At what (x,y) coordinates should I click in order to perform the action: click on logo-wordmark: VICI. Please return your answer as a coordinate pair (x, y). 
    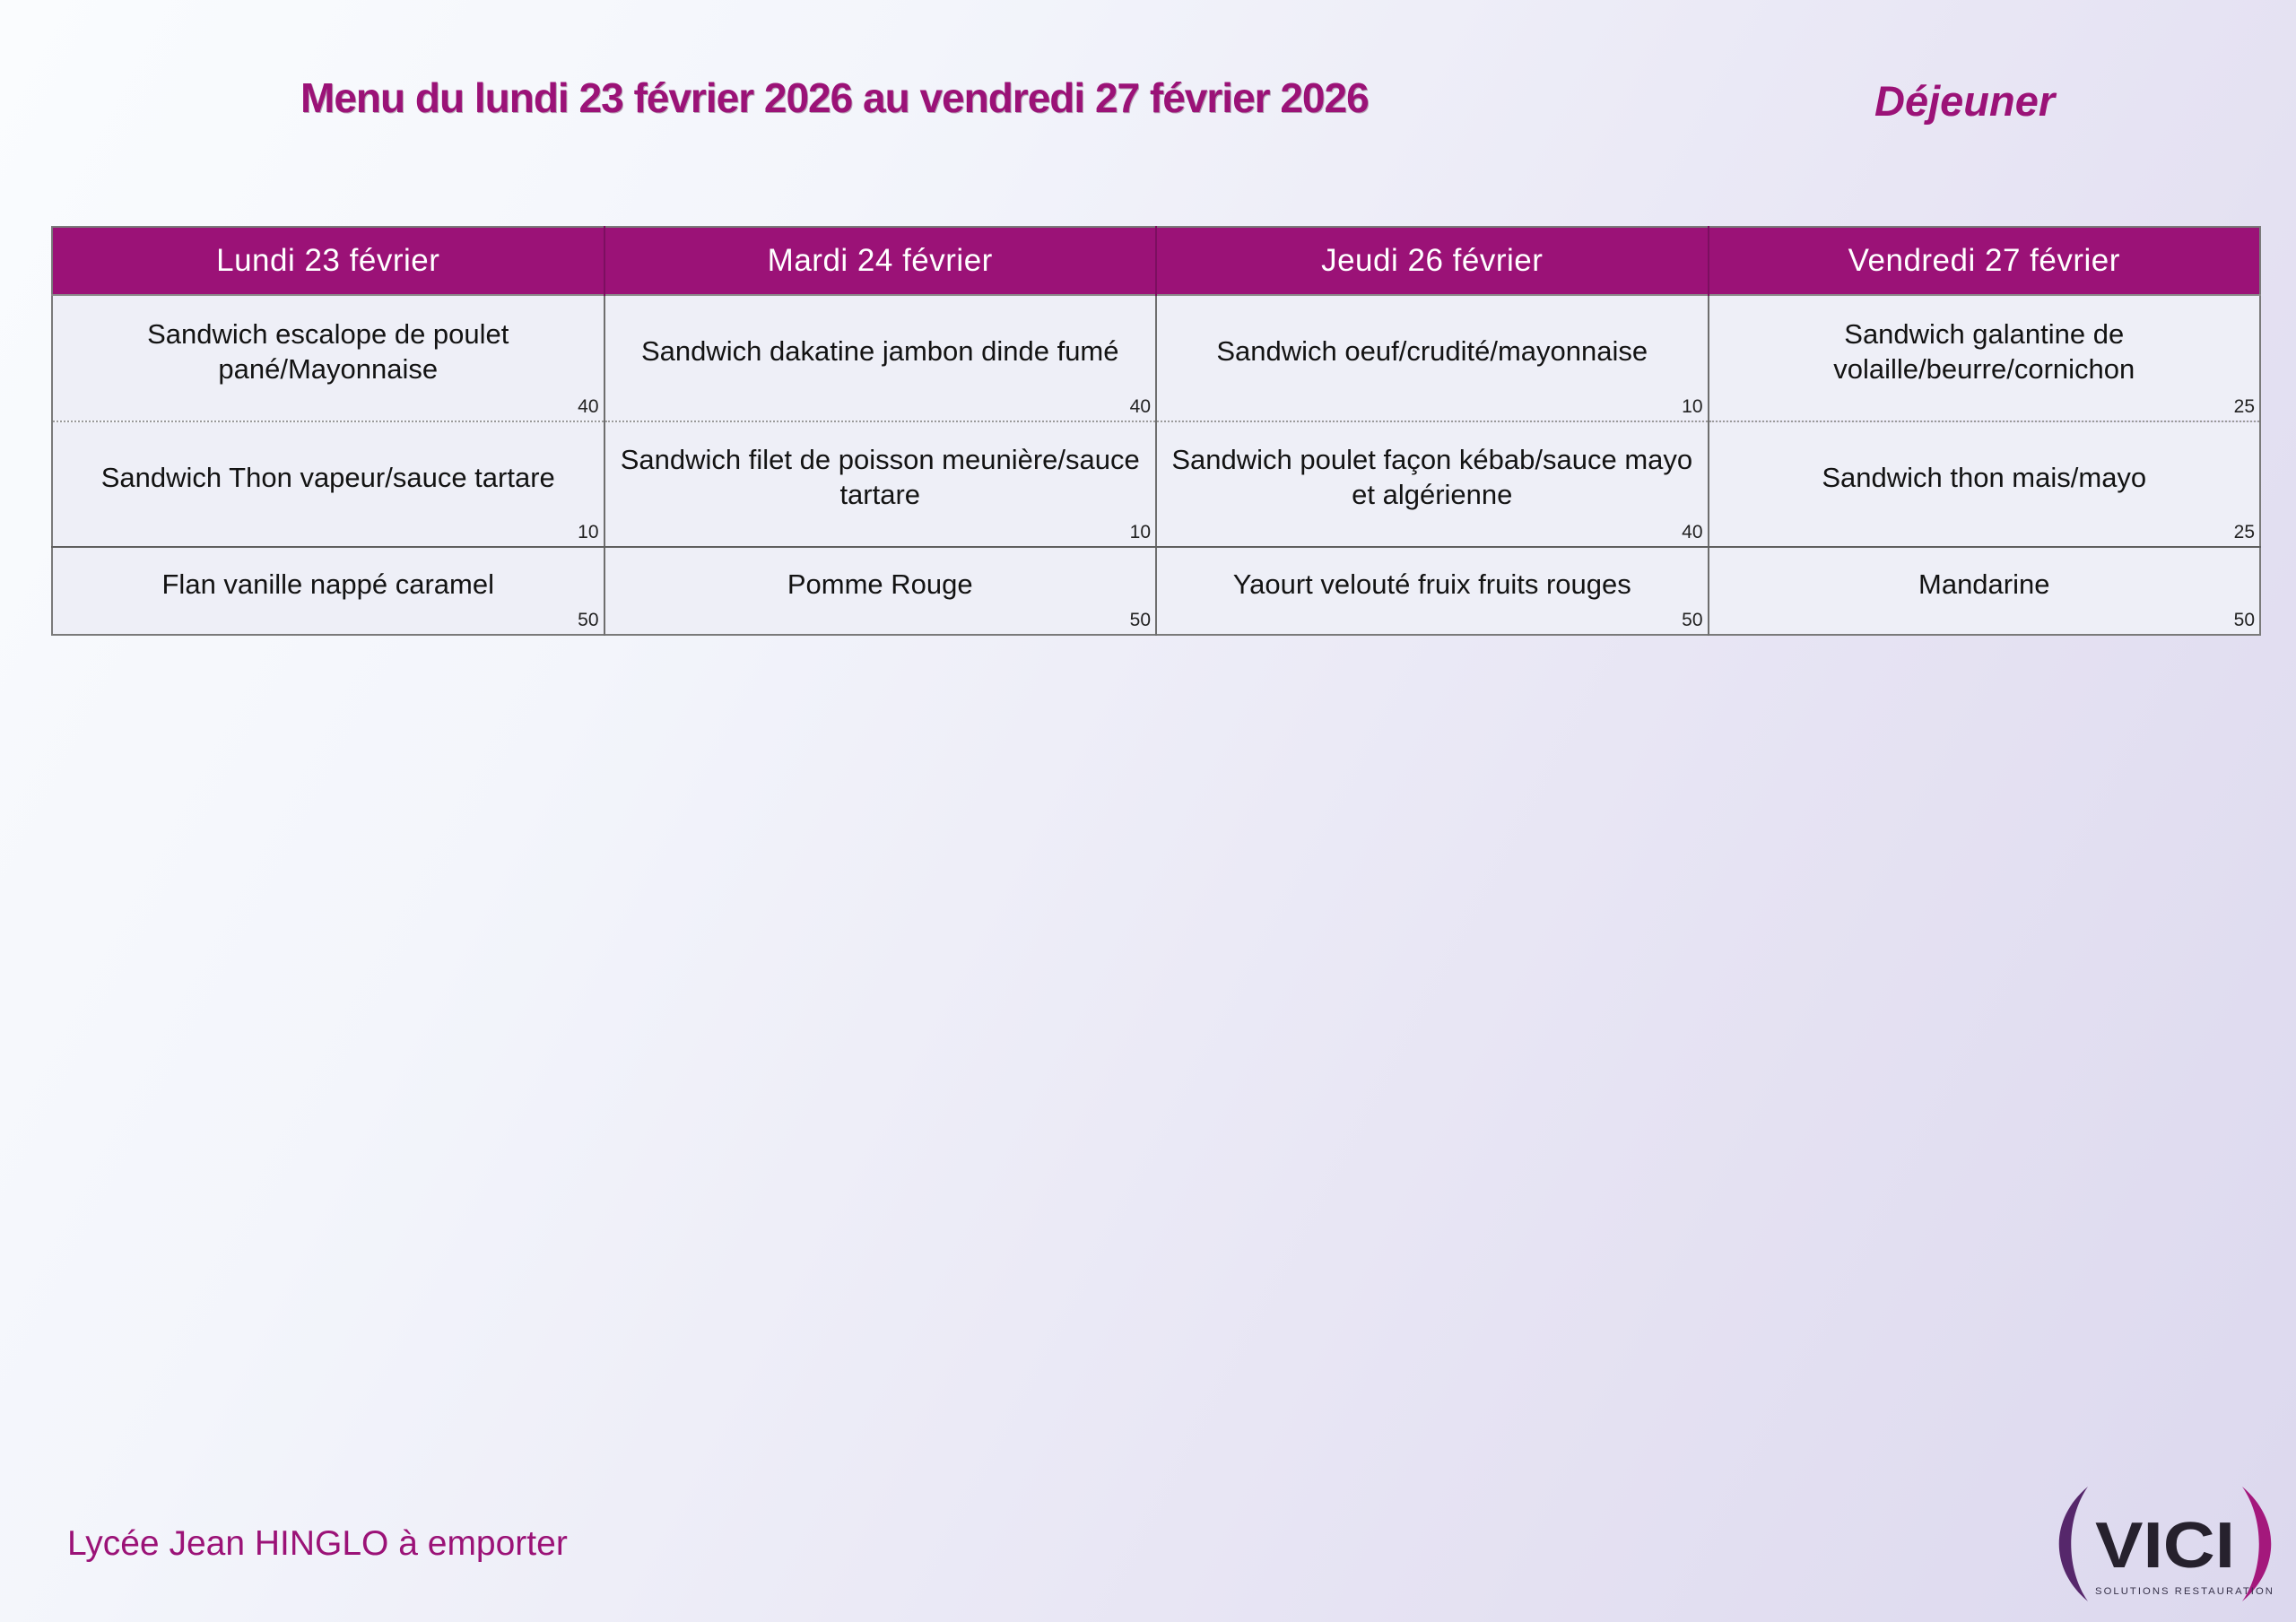
    Looking at the image, I should click on (2165, 1546).